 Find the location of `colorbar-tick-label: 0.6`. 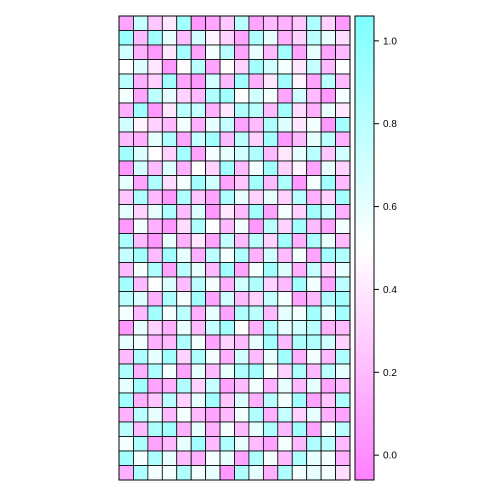

colorbar-tick-label: 0.6 is located at coordinates (390, 207).